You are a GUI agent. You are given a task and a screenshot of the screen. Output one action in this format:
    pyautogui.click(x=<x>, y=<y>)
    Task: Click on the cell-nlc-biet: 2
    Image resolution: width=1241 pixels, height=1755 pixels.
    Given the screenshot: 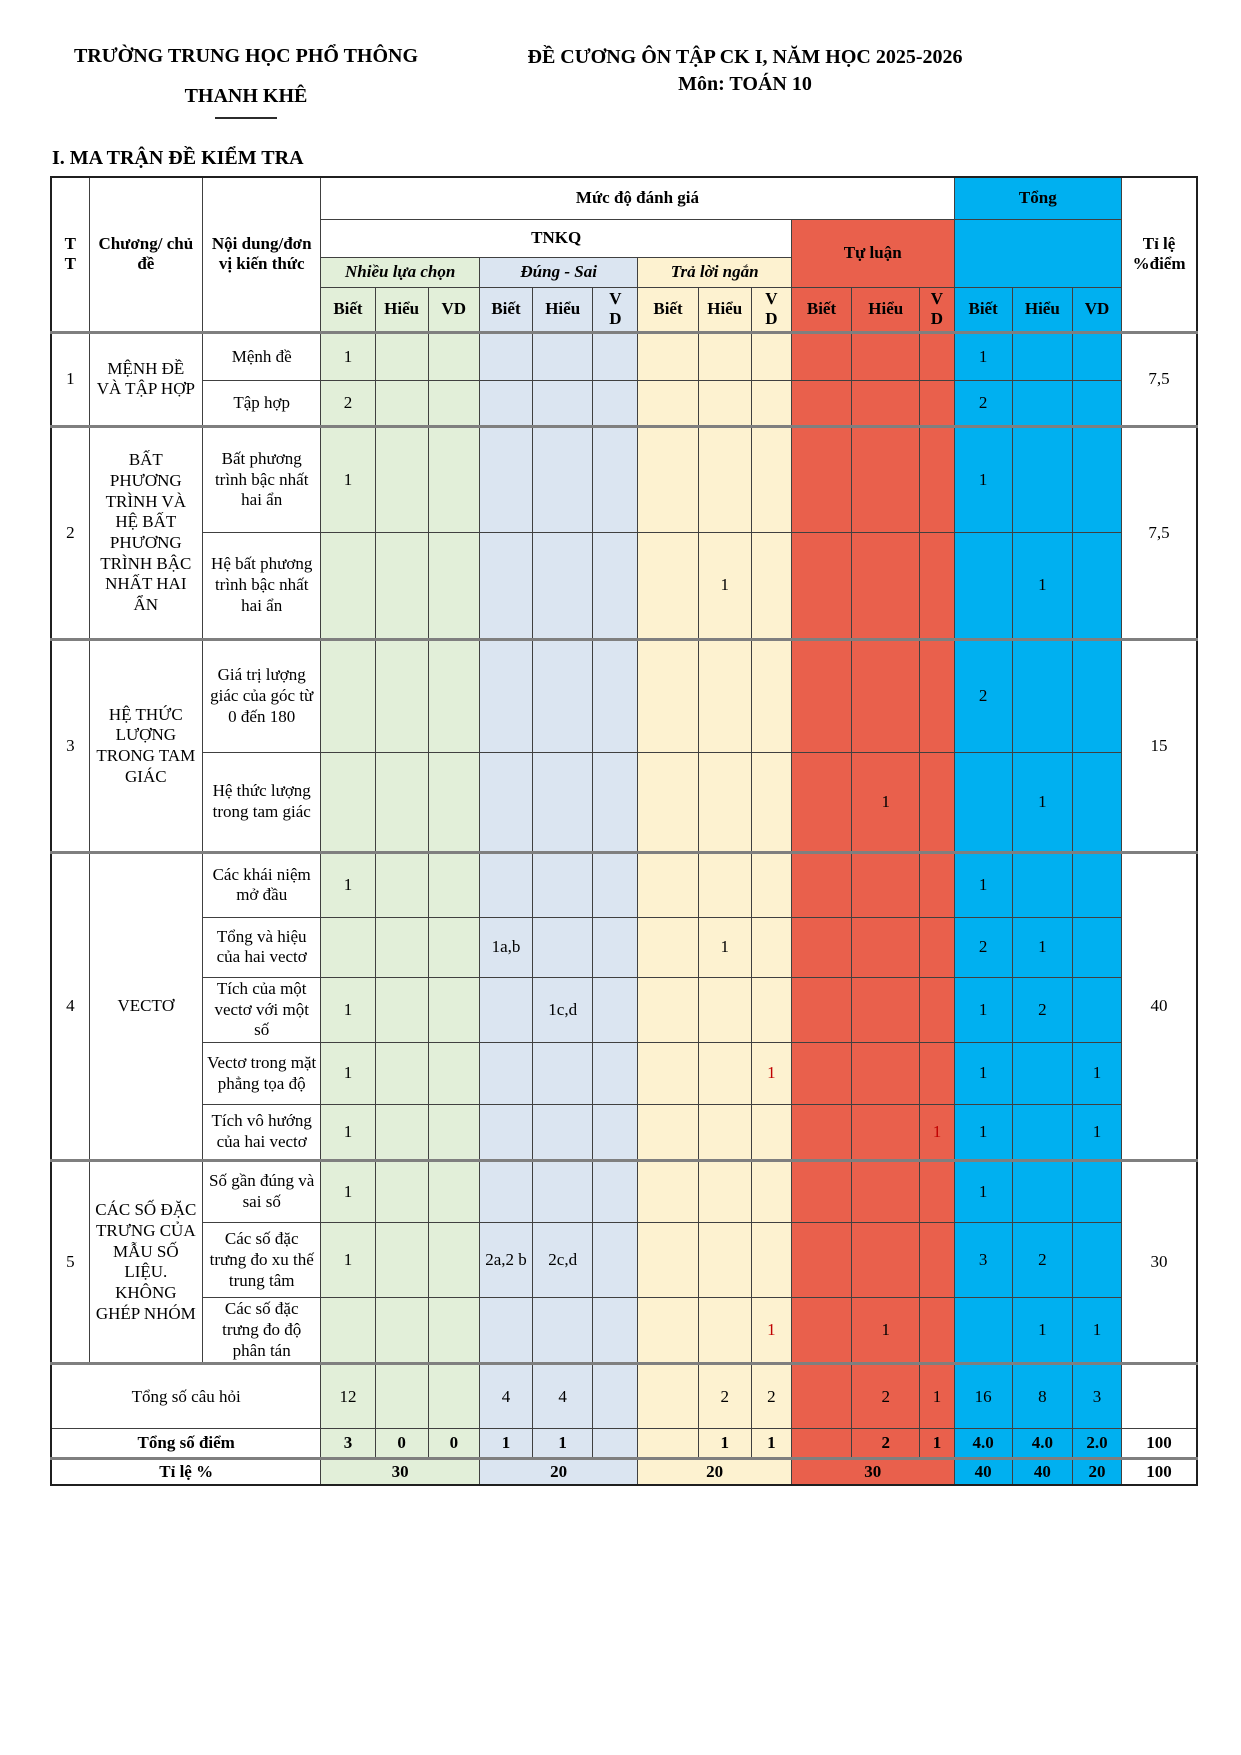 What is the action you would take?
    pyautogui.click(x=348, y=403)
    